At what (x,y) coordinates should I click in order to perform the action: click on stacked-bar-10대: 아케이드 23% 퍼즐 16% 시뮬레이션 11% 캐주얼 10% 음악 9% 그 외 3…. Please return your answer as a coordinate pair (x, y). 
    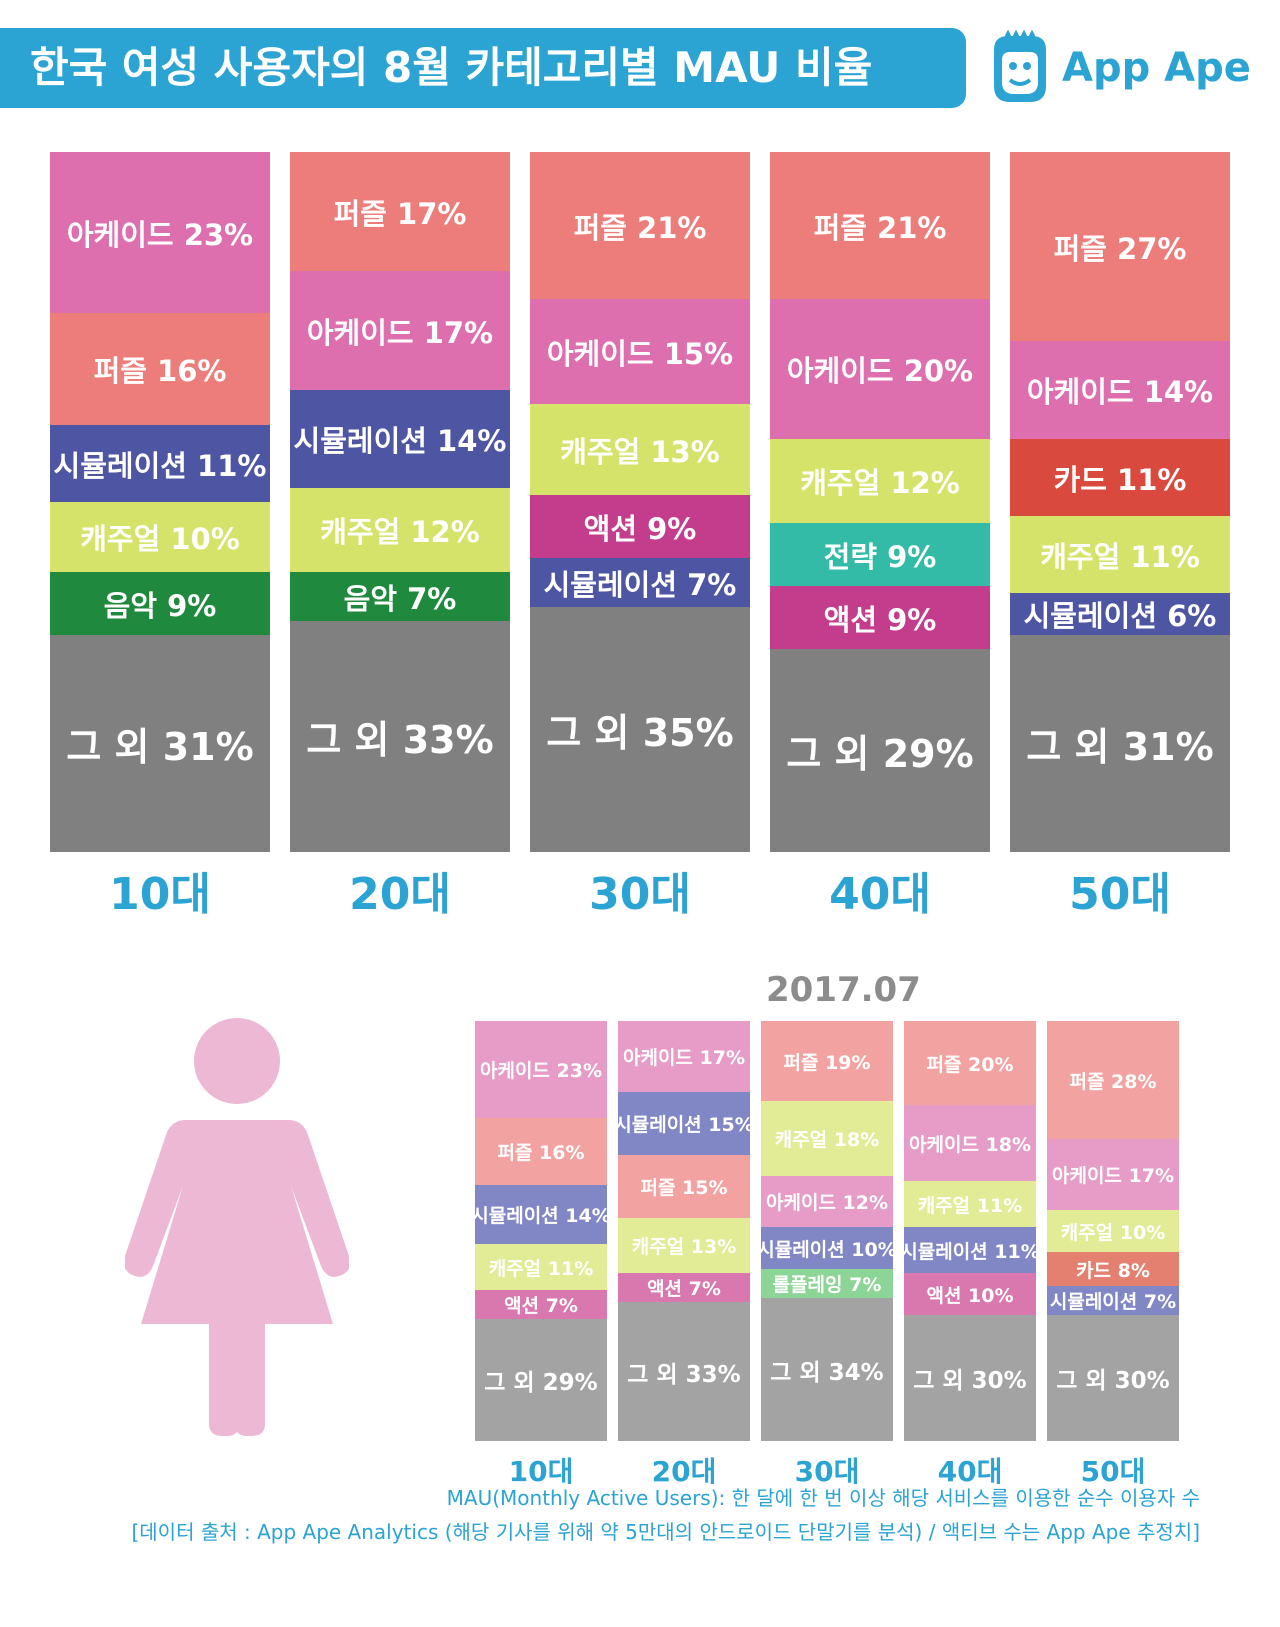
    Looking at the image, I should click on (160, 502).